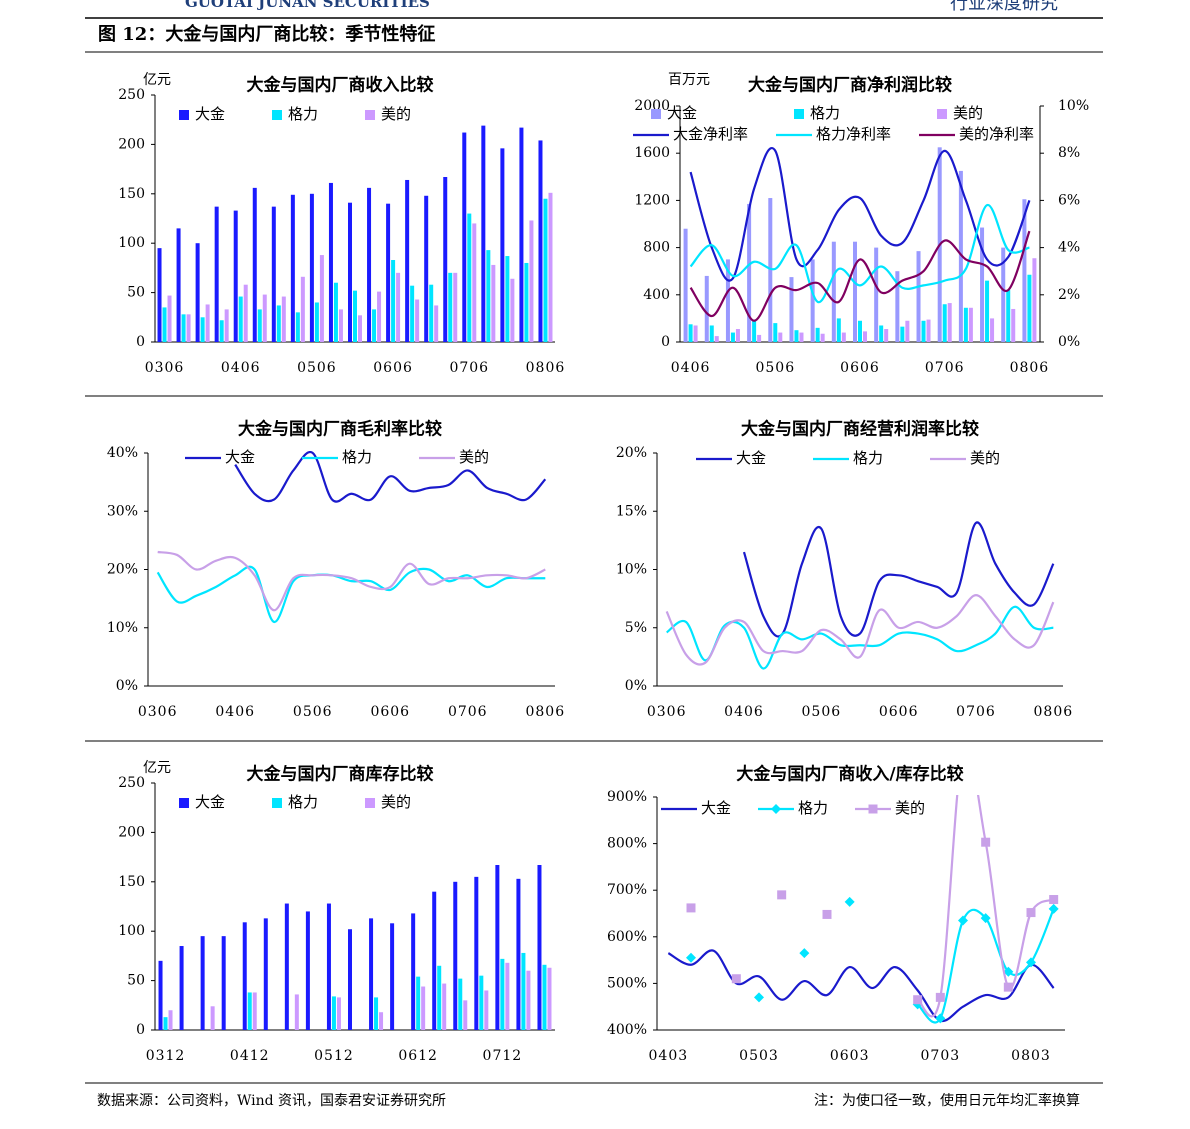 This screenshot has height=1129, width=1190. What do you see at coordinates (1073, 106) in the screenshot?
I see `y2-tick-label: 10%` at bounding box center [1073, 106].